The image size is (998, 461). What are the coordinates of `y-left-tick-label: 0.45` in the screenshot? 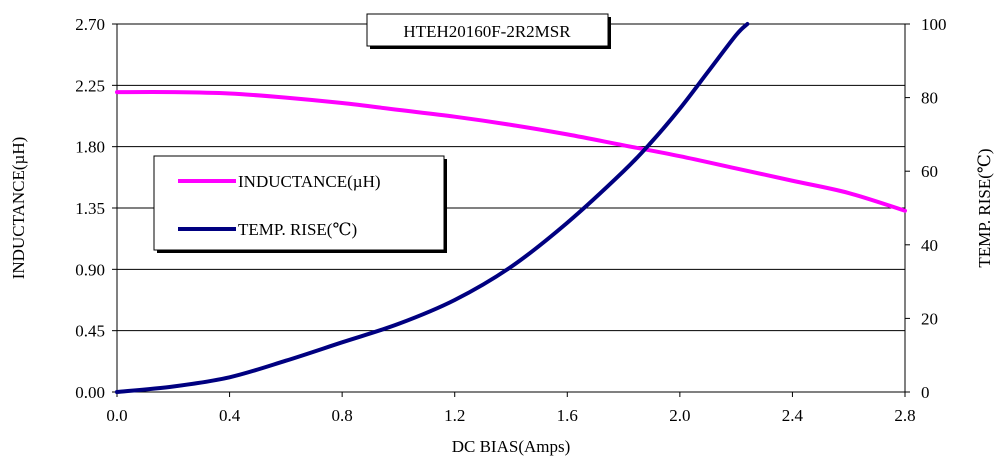 It's located at (90, 331).